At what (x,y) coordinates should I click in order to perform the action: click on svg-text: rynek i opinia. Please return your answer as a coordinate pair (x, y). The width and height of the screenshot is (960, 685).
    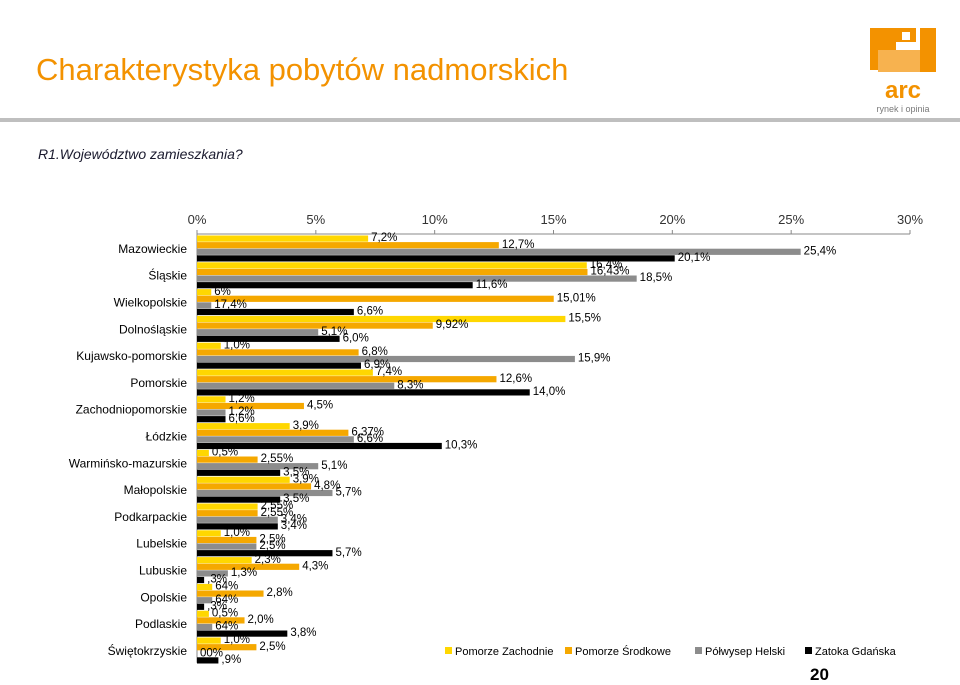
    Looking at the image, I should click on (902, 109).